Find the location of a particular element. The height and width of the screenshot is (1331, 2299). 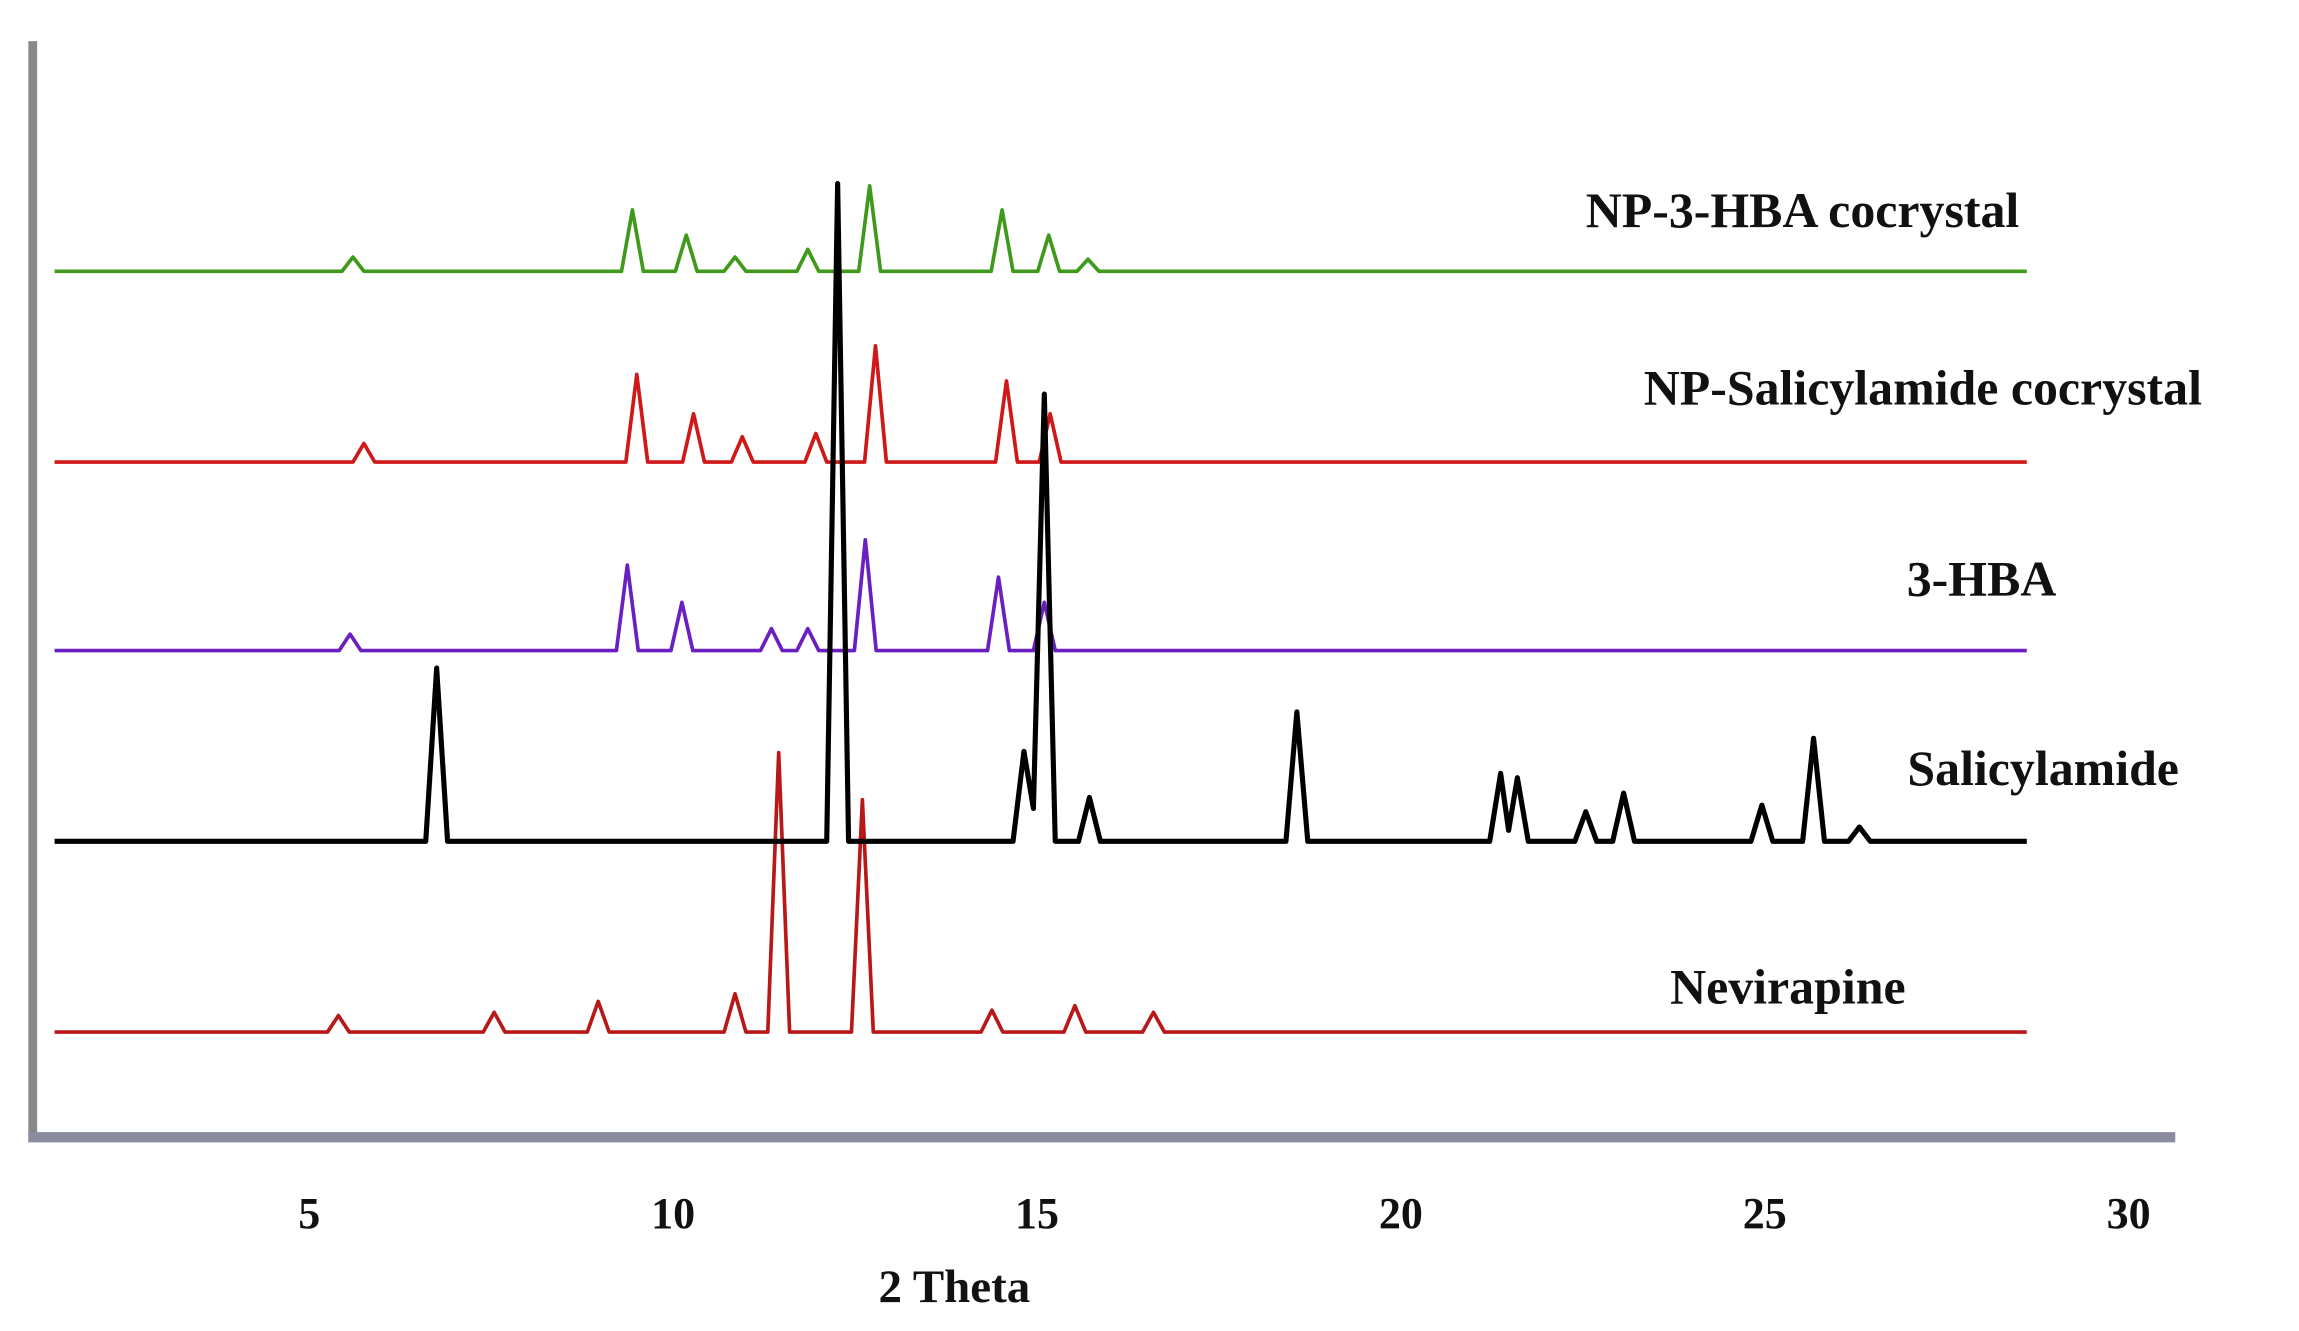

x-tick-label: 10 is located at coordinates (673, 1213).